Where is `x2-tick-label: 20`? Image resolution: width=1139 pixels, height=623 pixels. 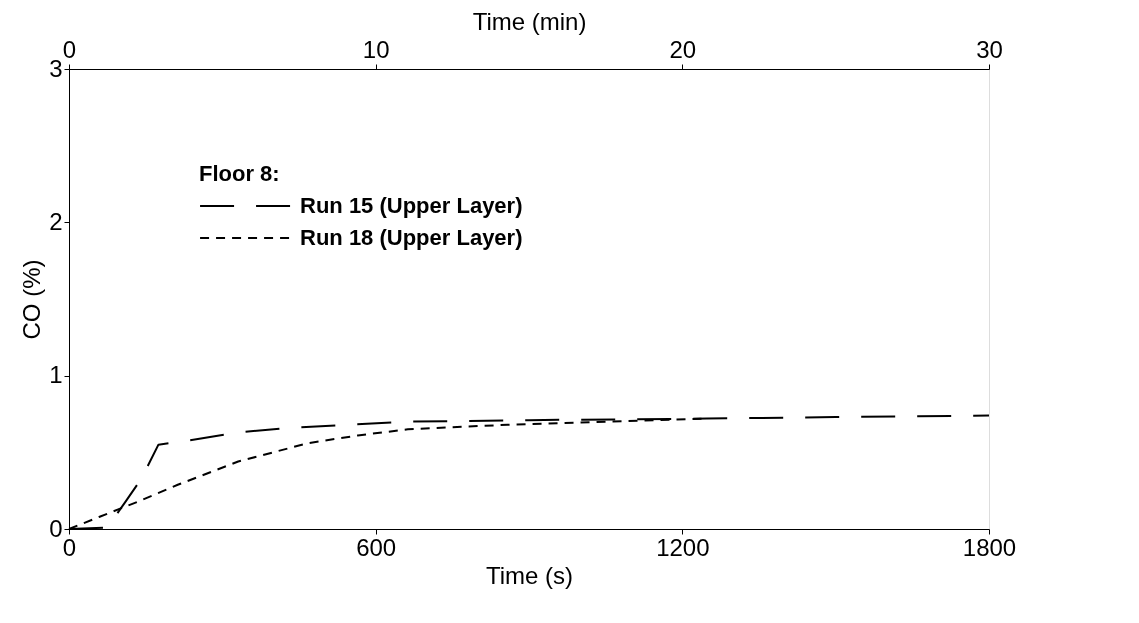
x2-tick-label: 20 is located at coordinates (683, 49).